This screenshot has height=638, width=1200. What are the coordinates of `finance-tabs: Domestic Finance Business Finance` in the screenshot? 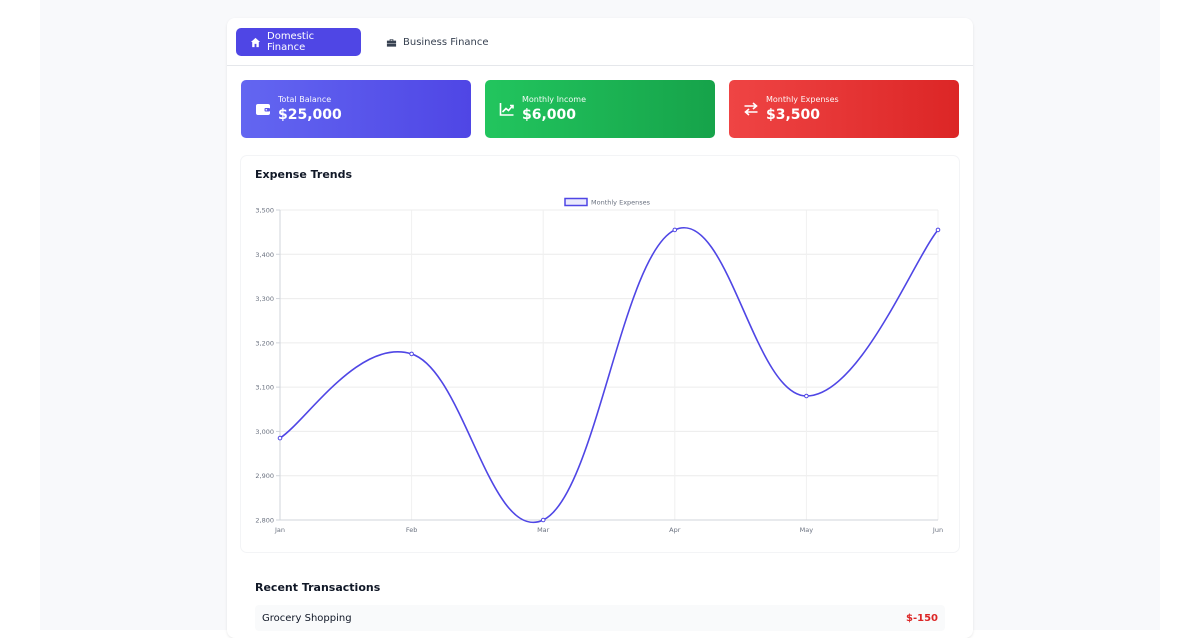 It's located at (600, 42).